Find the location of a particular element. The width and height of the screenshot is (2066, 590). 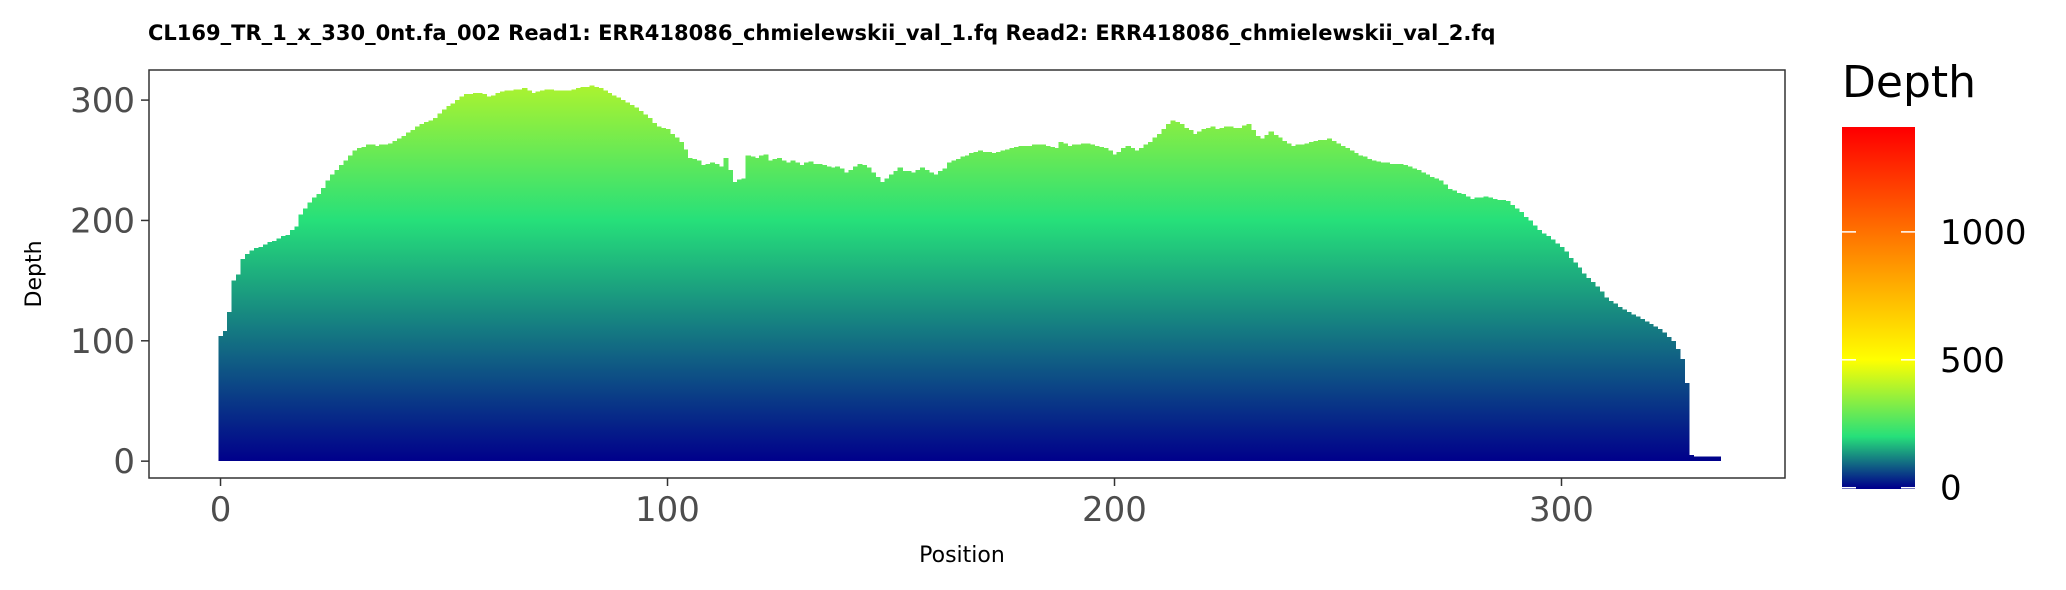

x-tick-label: 100 is located at coordinates (667, 510).